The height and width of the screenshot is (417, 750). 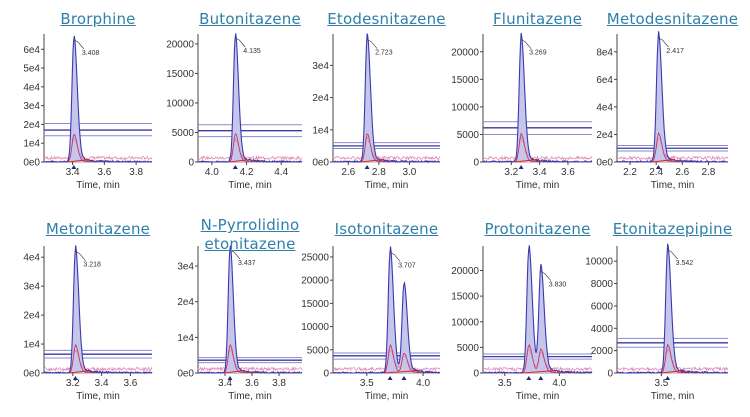 I want to click on x-tick-label: 3.4, so click(x=73, y=172).